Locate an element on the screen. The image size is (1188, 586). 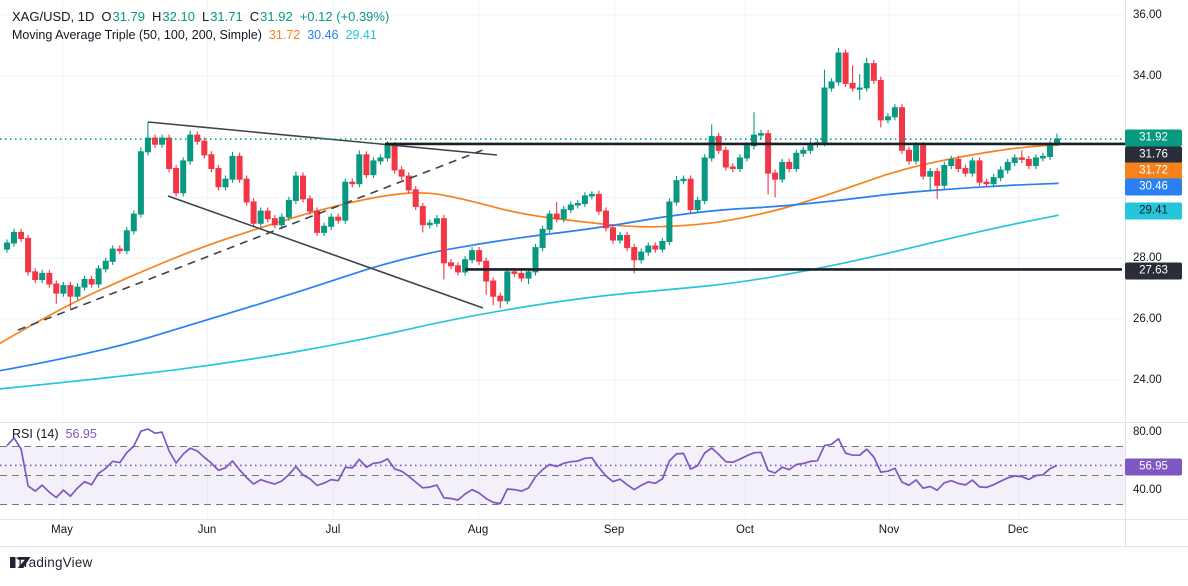
rsi-line is located at coordinates (532, 466).